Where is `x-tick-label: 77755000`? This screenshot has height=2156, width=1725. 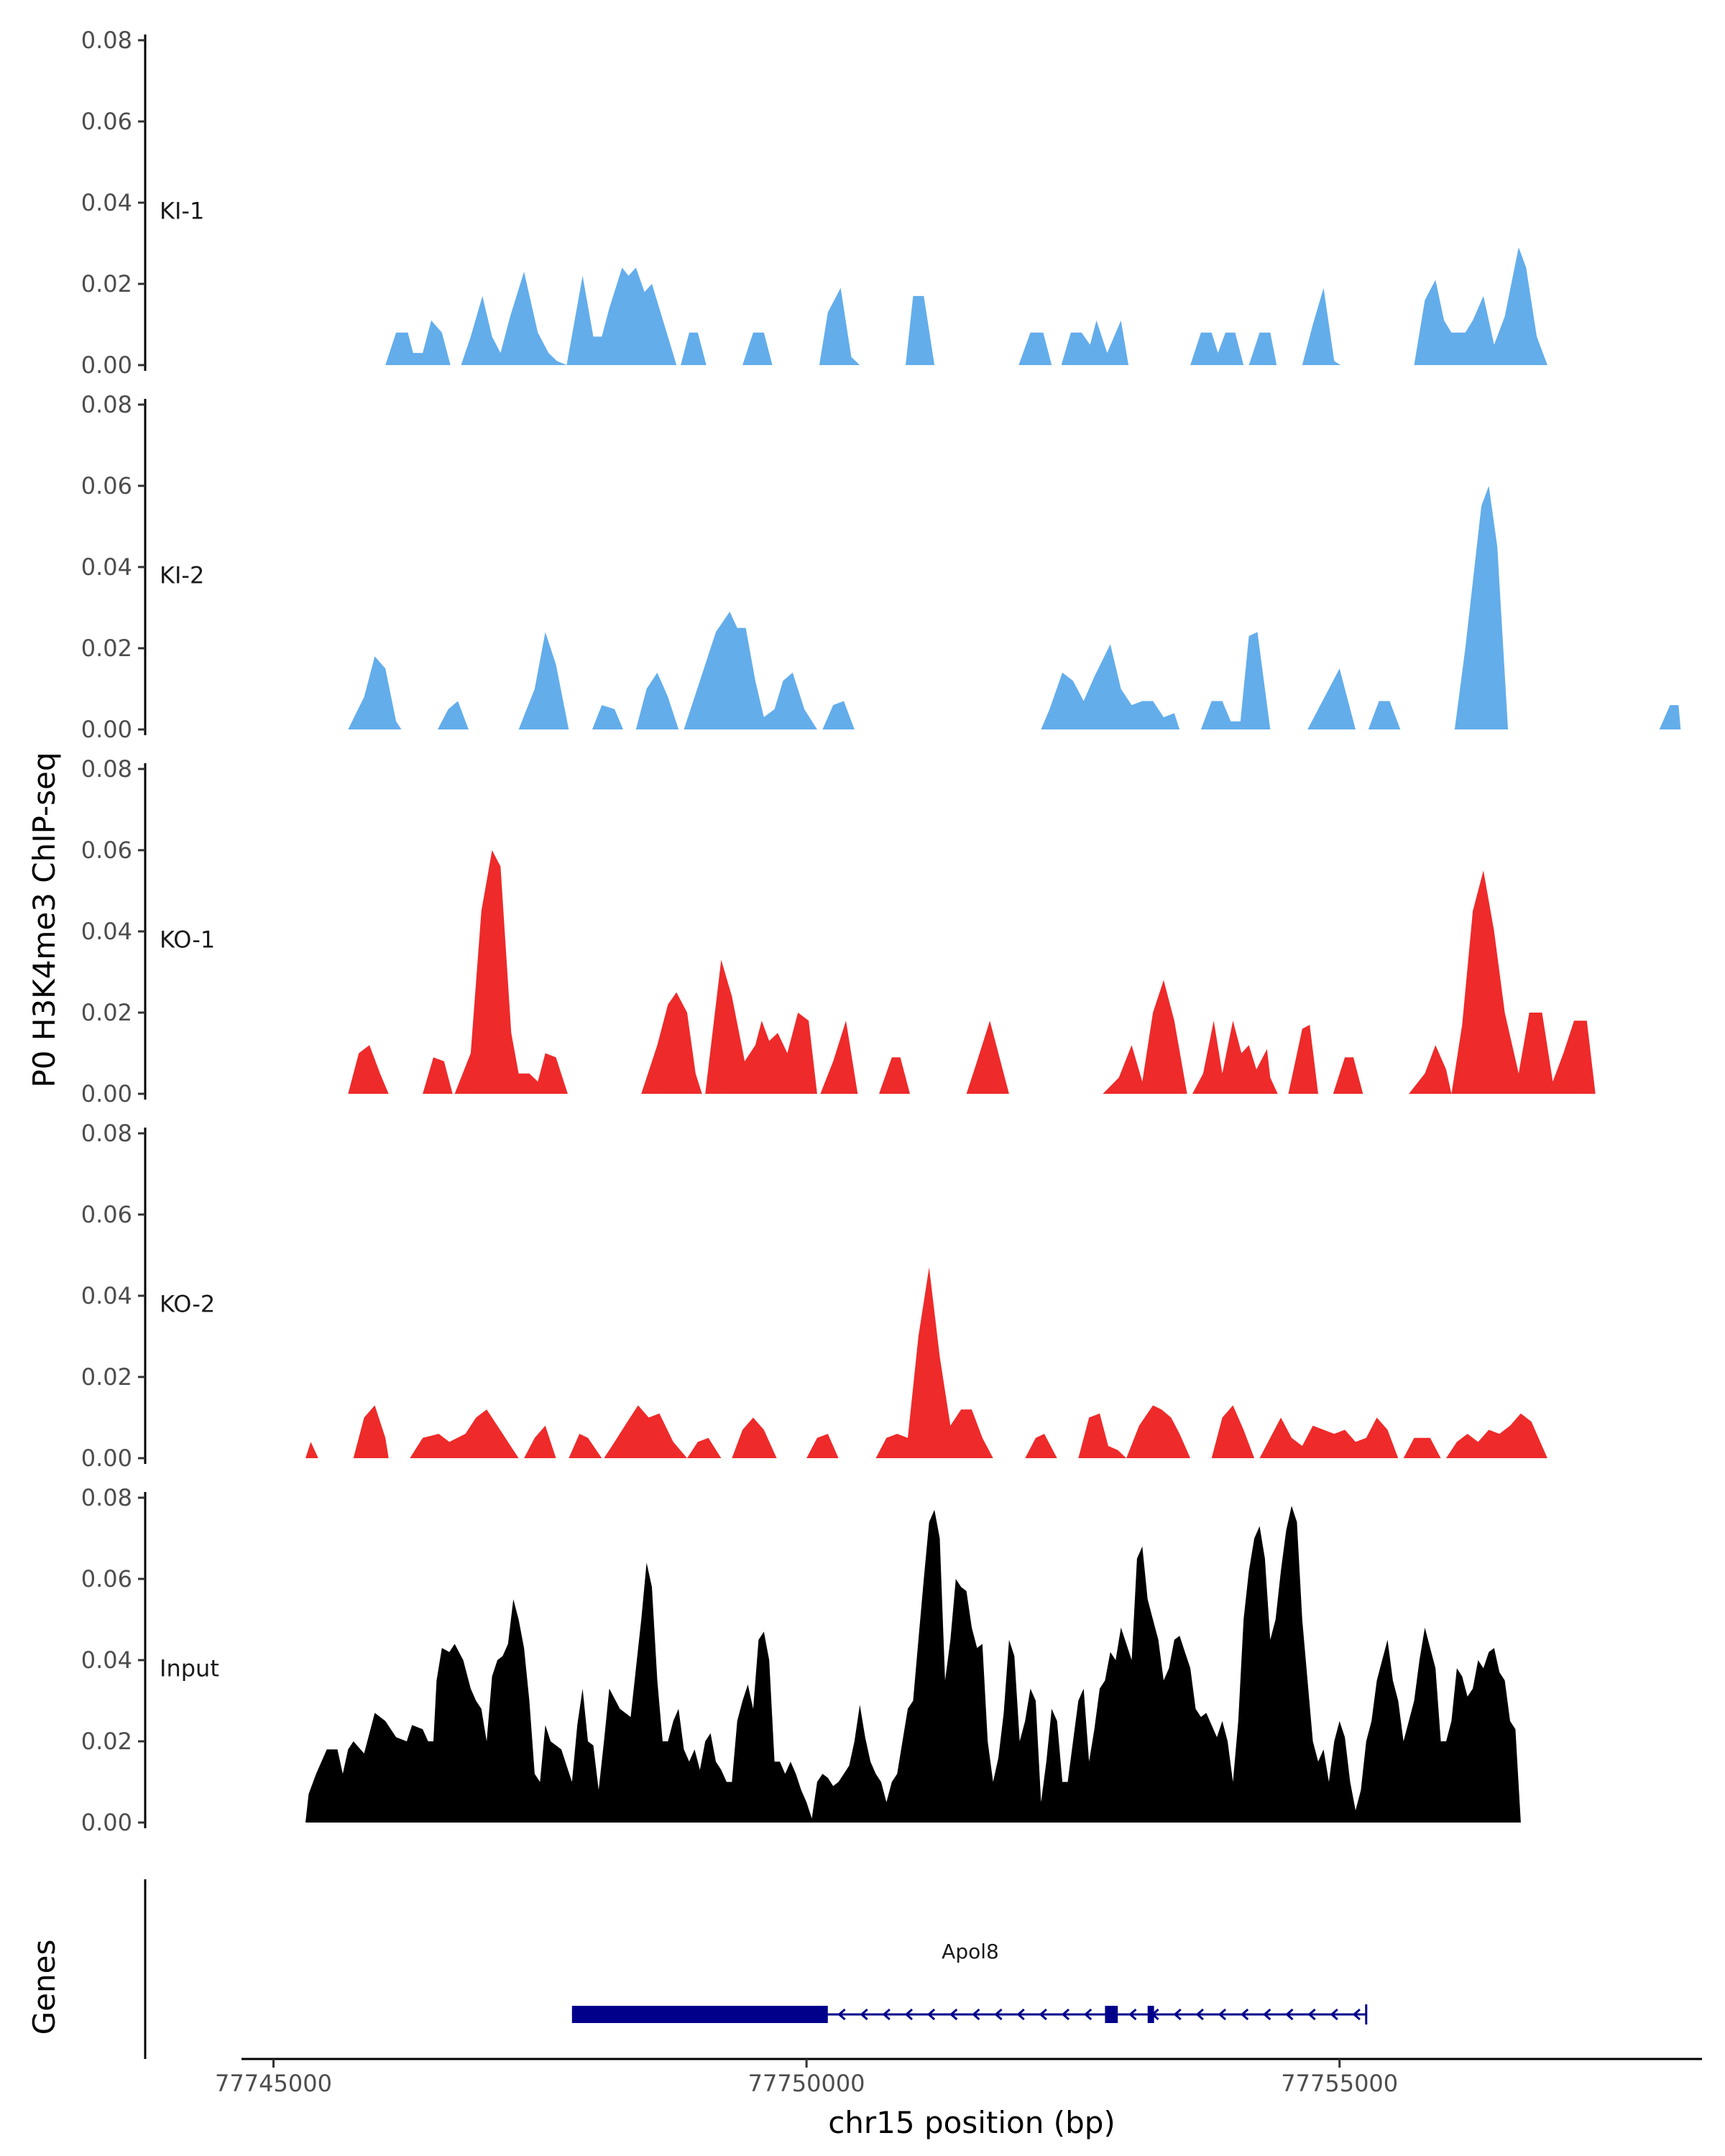
x-tick-label: 77755000 is located at coordinates (1339, 2083).